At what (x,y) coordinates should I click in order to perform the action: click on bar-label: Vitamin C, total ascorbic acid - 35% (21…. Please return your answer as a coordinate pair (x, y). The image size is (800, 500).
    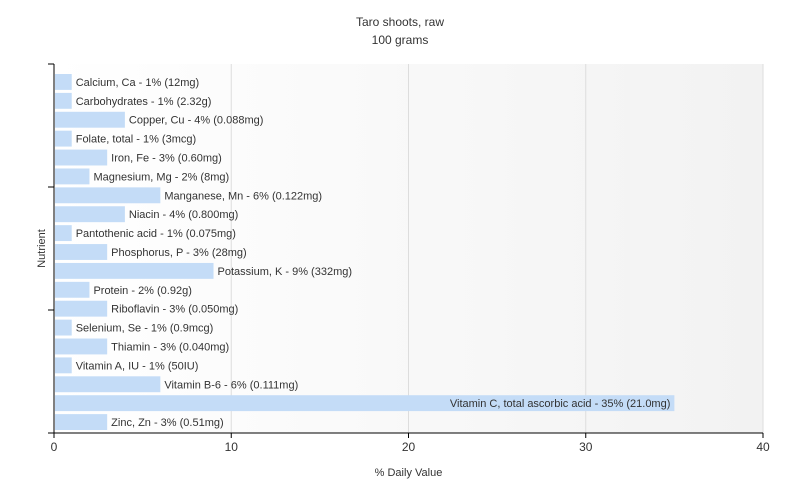
    Looking at the image, I should click on (560, 404).